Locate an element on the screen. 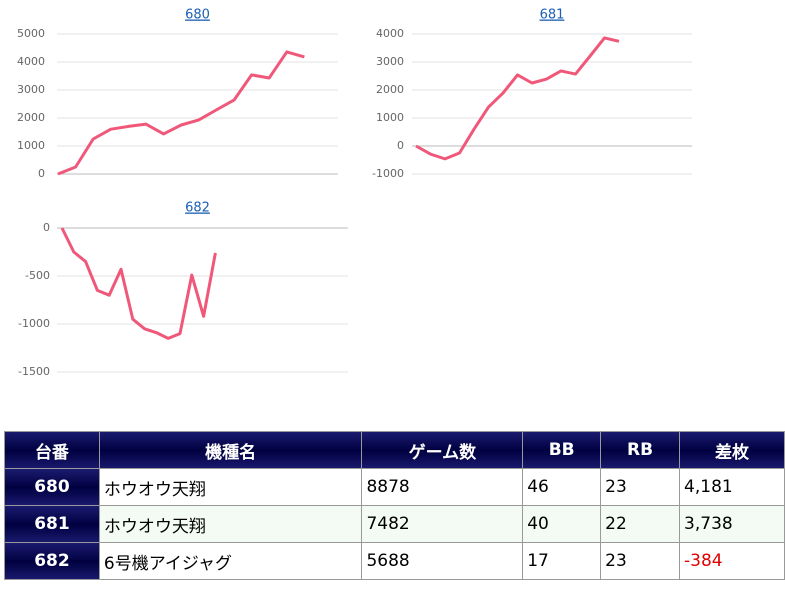  table-cell: -384 is located at coordinates (732, 561).